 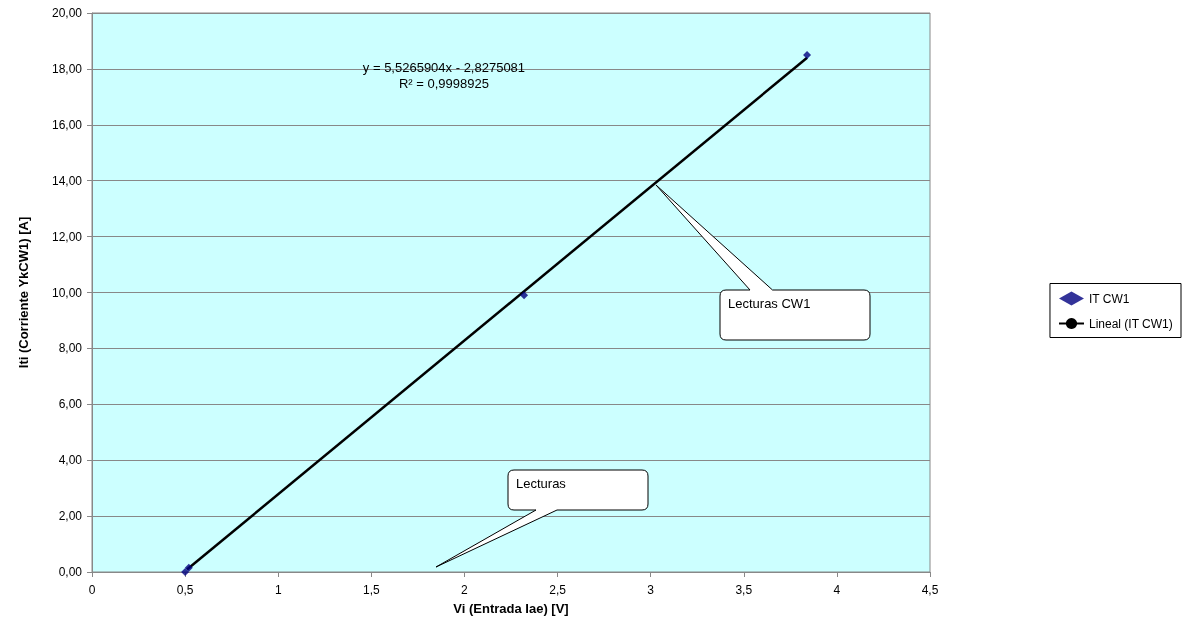 I want to click on legend-label: IT CW1, so click(x=1109, y=298).